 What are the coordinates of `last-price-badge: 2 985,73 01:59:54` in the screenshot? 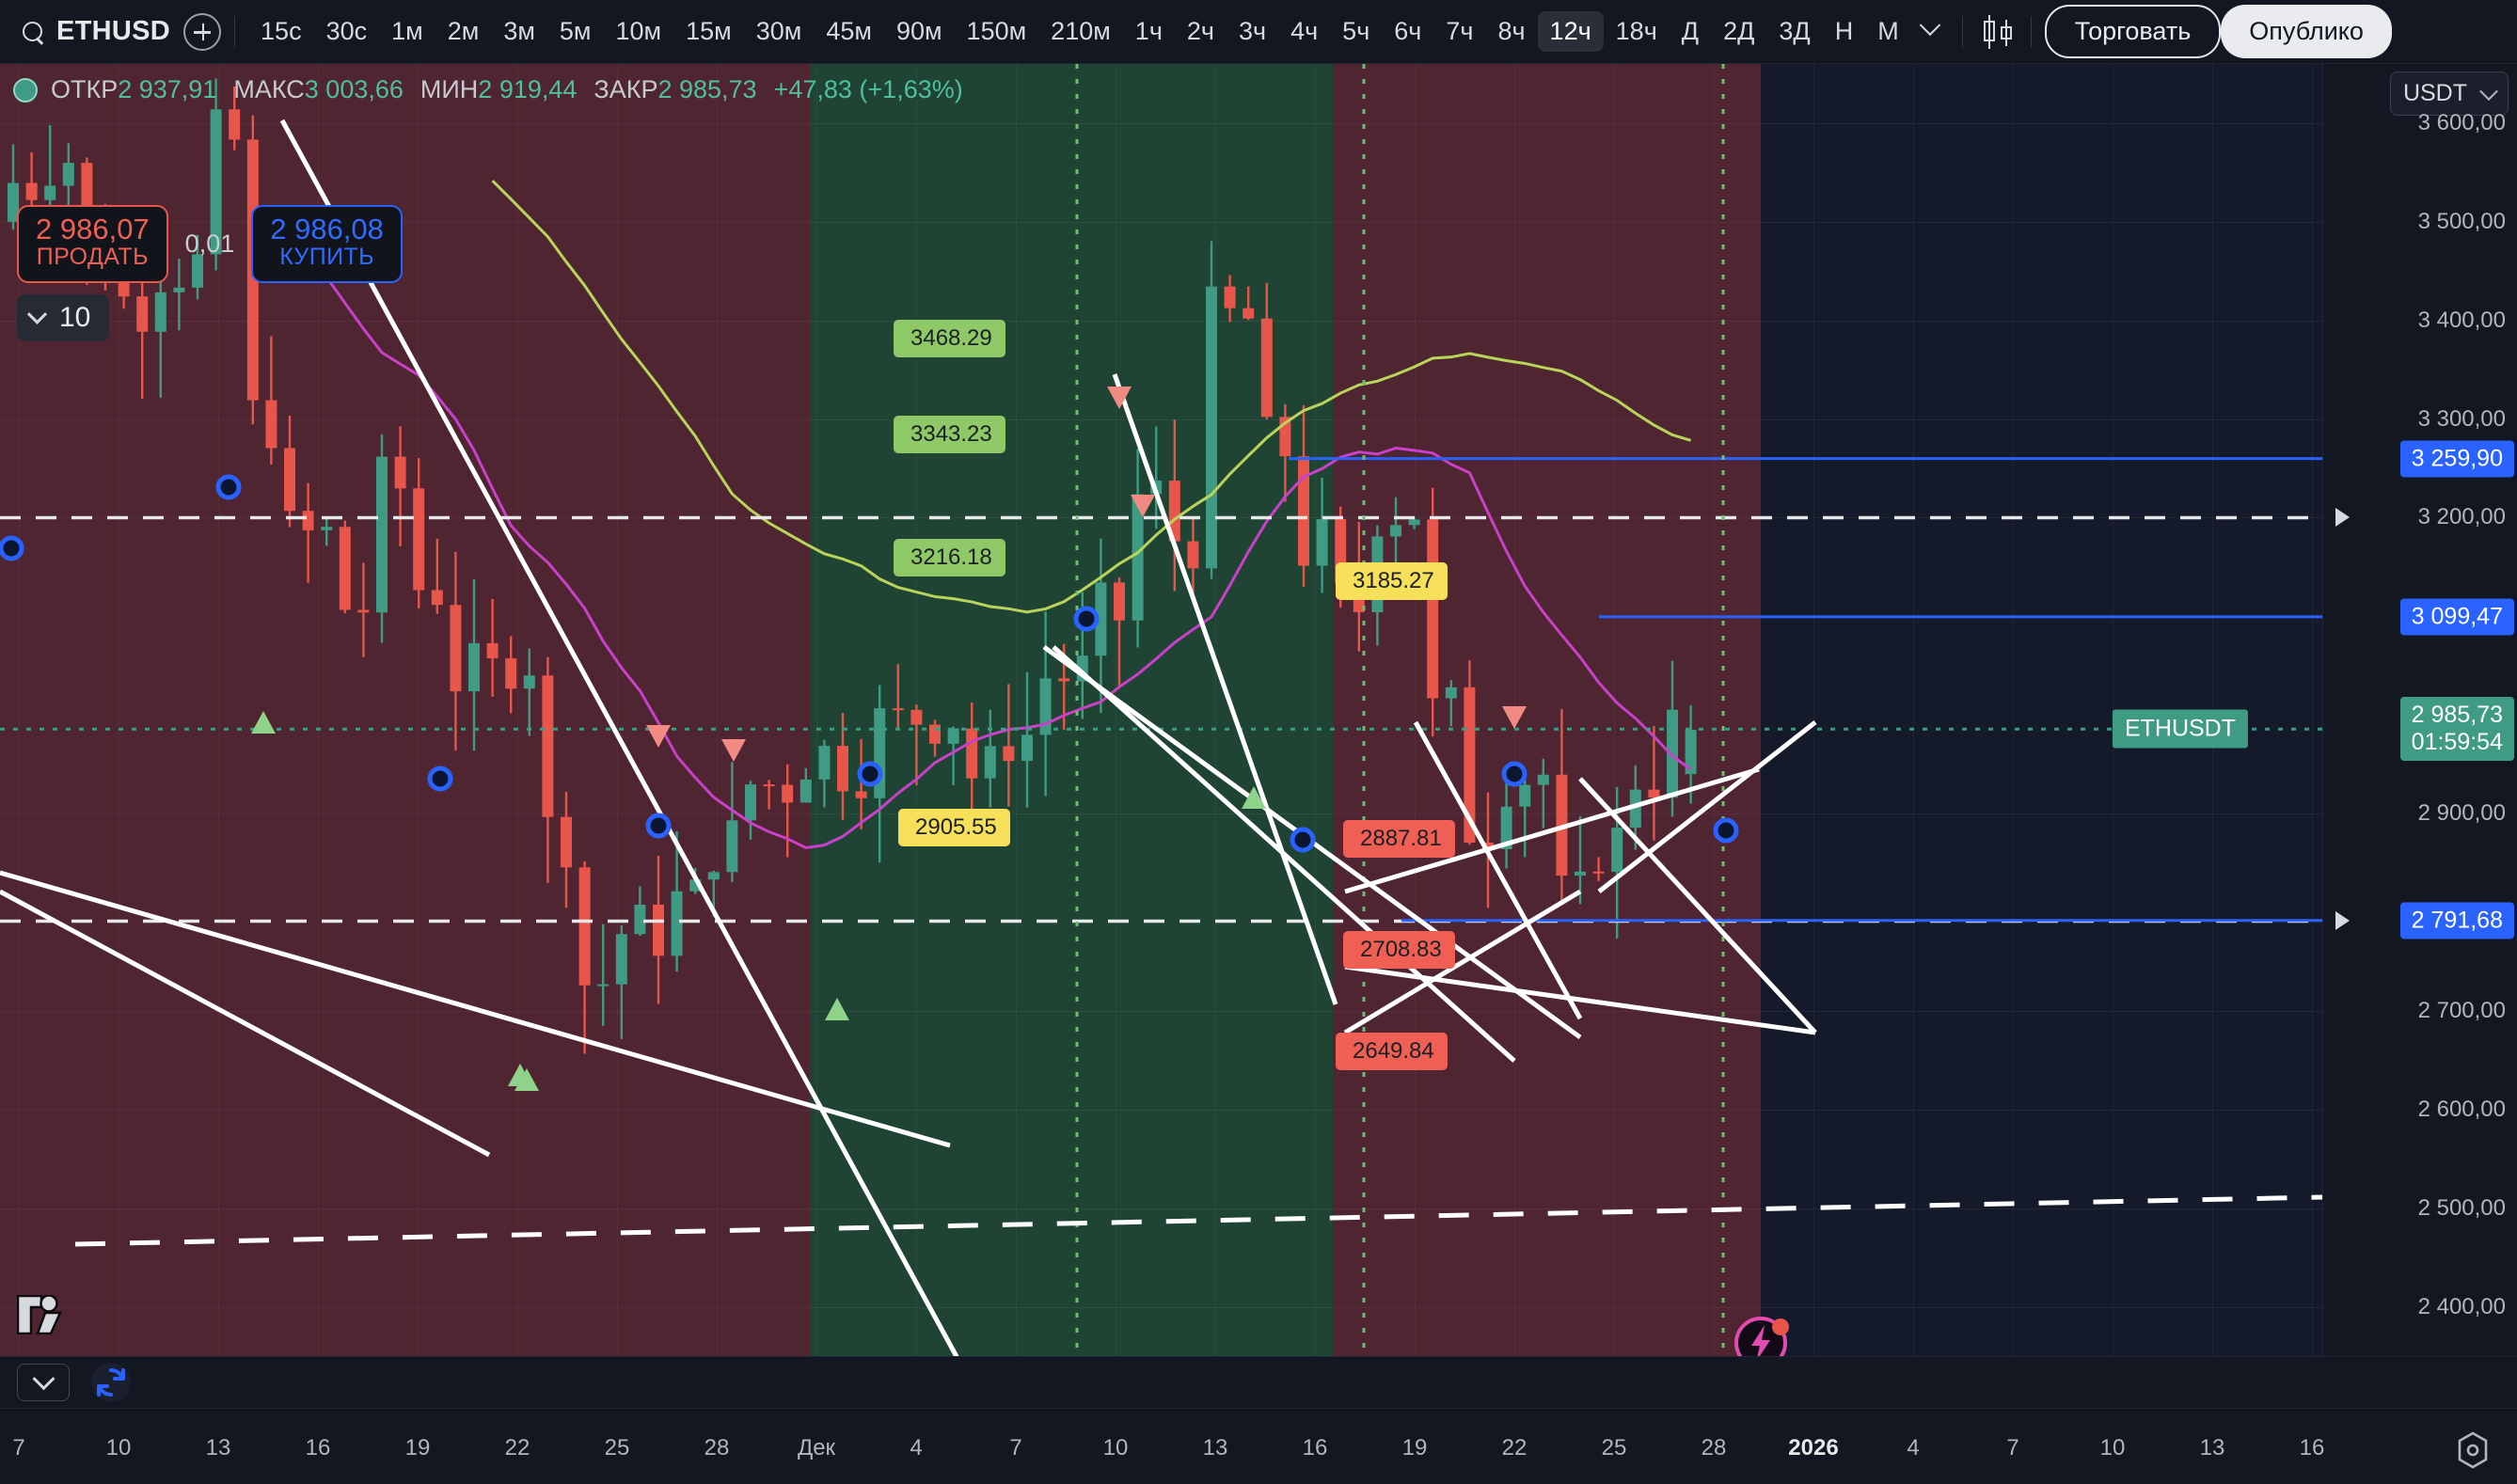 It's located at (2456, 729).